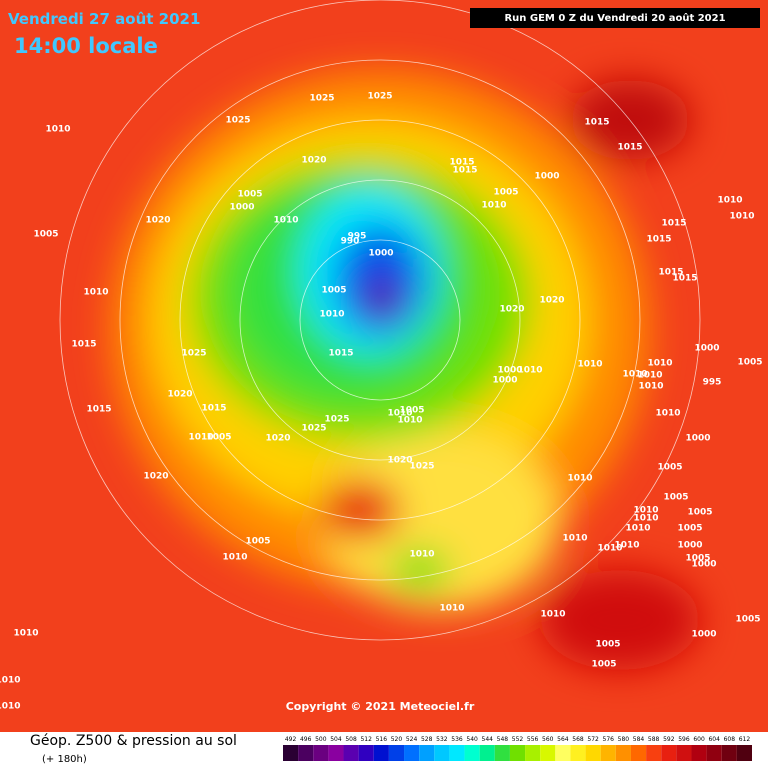 This screenshot has height=768, width=768. Describe the element at coordinates (336, 739) in the screenshot. I see `scale-label: 504` at that location.